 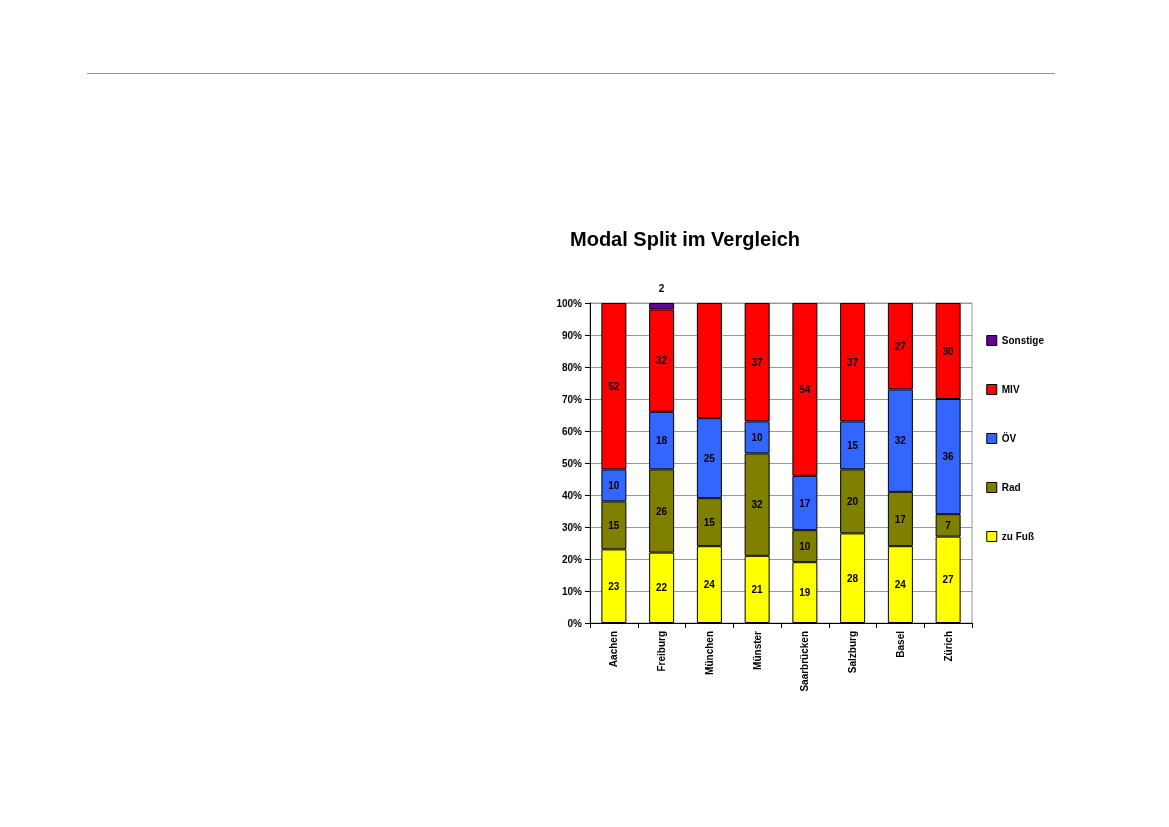 I want to click on data-label: 21, so click(x=757, y=589).